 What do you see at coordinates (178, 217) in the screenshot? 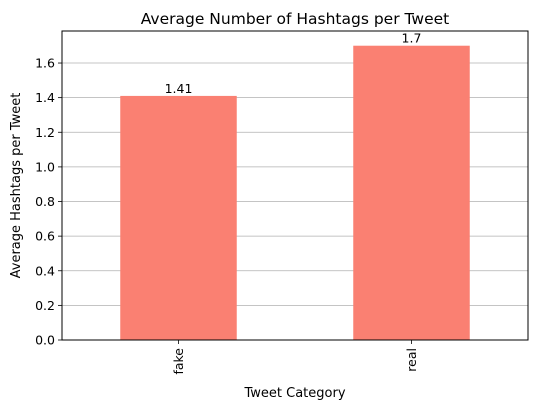
I see `bar-fake` at bounding box center [178, 217].